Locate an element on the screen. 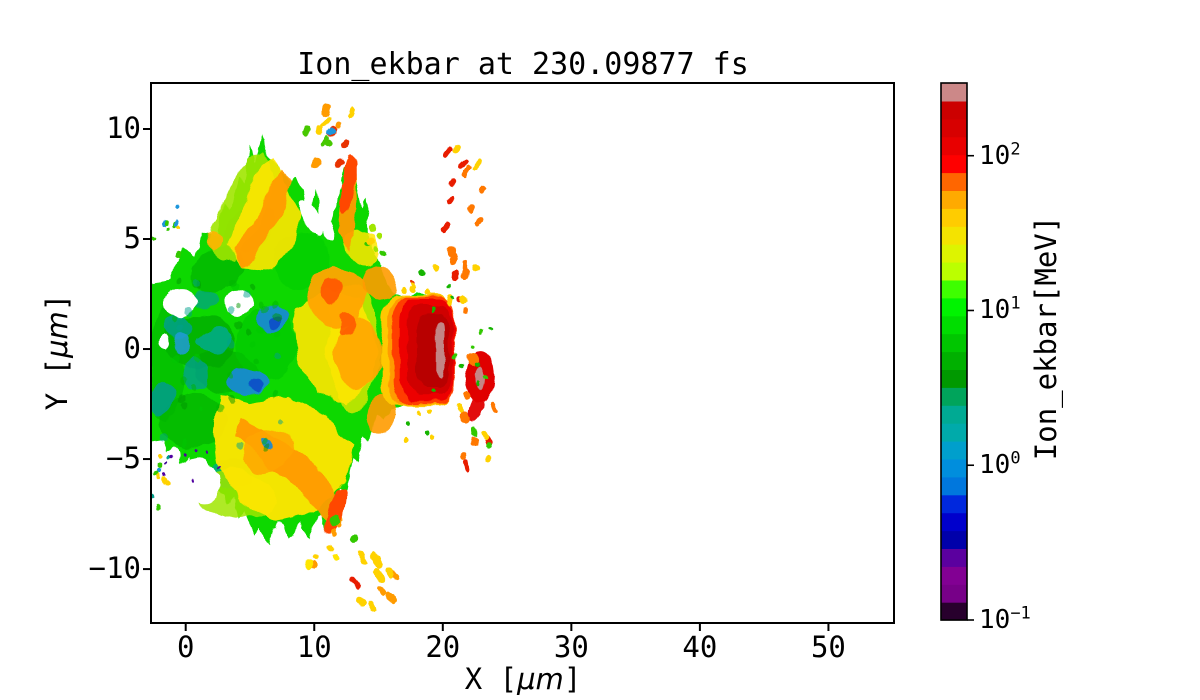  x-axis-label-pre: X [ is located at coordinates (491, 679).